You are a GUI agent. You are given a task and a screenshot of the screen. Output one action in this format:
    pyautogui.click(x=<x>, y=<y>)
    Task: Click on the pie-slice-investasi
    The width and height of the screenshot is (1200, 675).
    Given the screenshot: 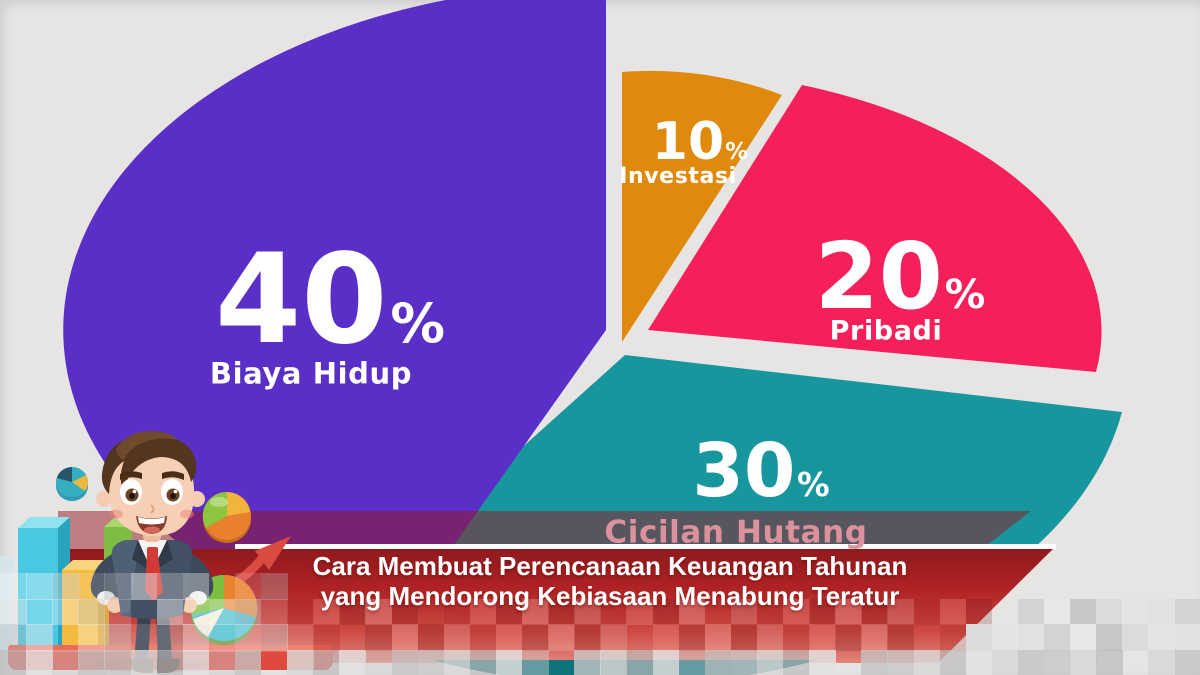 What is the action you would take?
    pyautogui.click(x=702, y=206)
    